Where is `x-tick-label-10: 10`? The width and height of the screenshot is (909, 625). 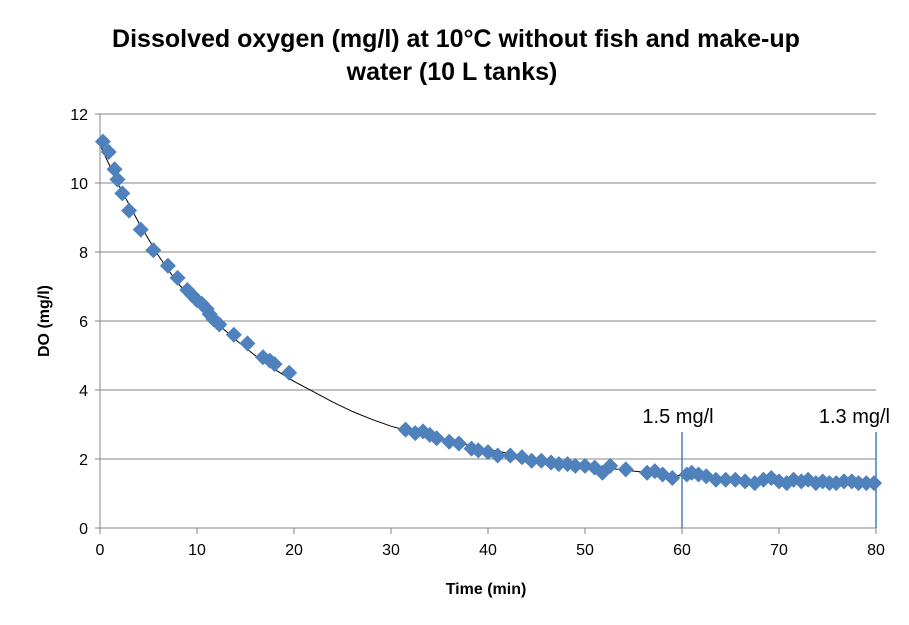
x-tick-label-10: 10 is located at coordinates (197, 550).